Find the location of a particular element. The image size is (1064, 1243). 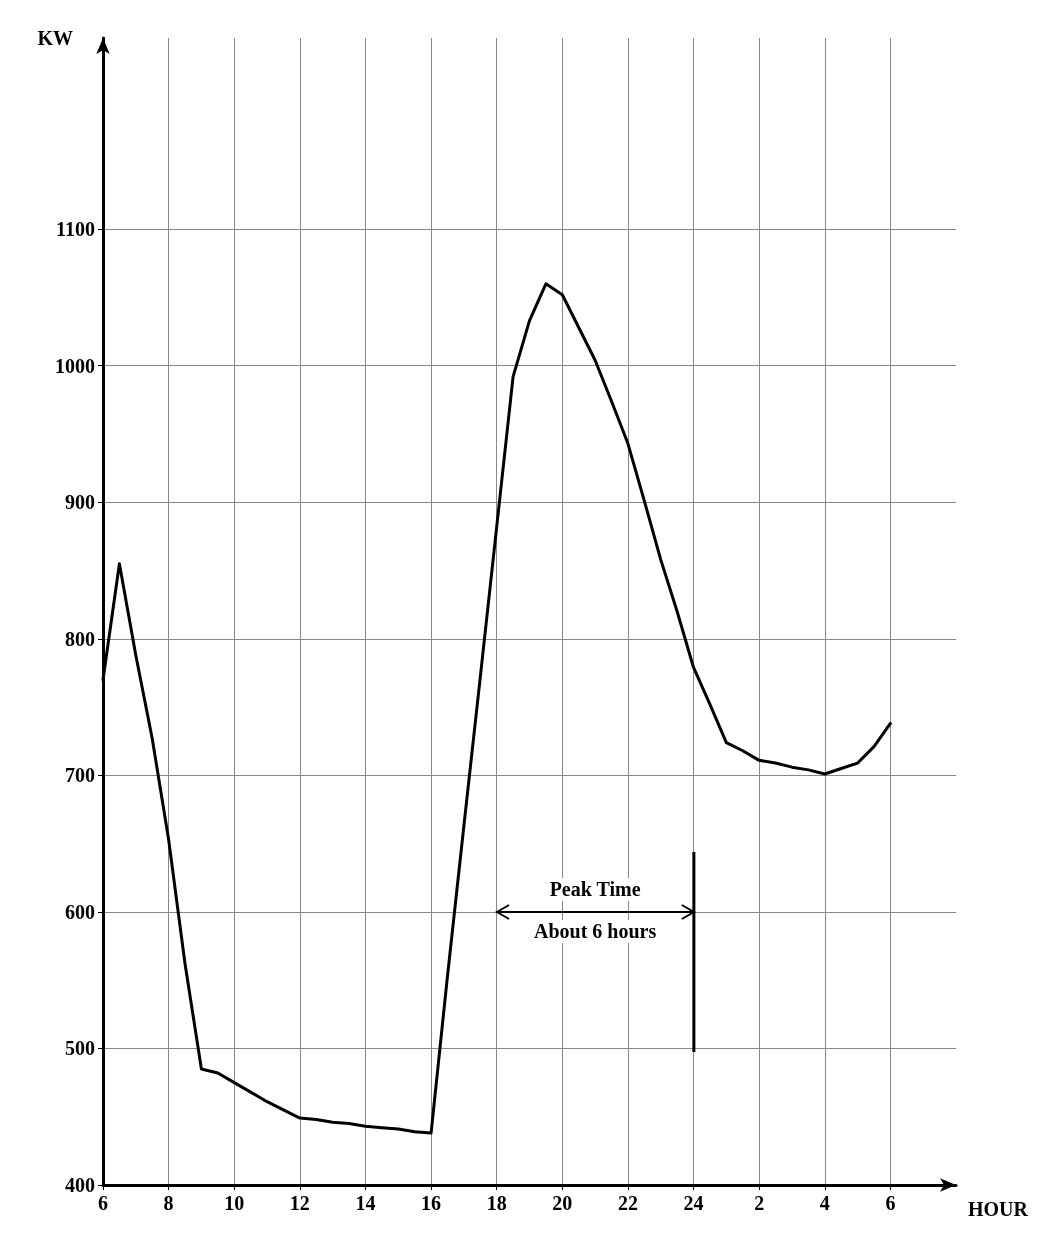

annotation: About 6 hours is located at coordinates (595, 931).